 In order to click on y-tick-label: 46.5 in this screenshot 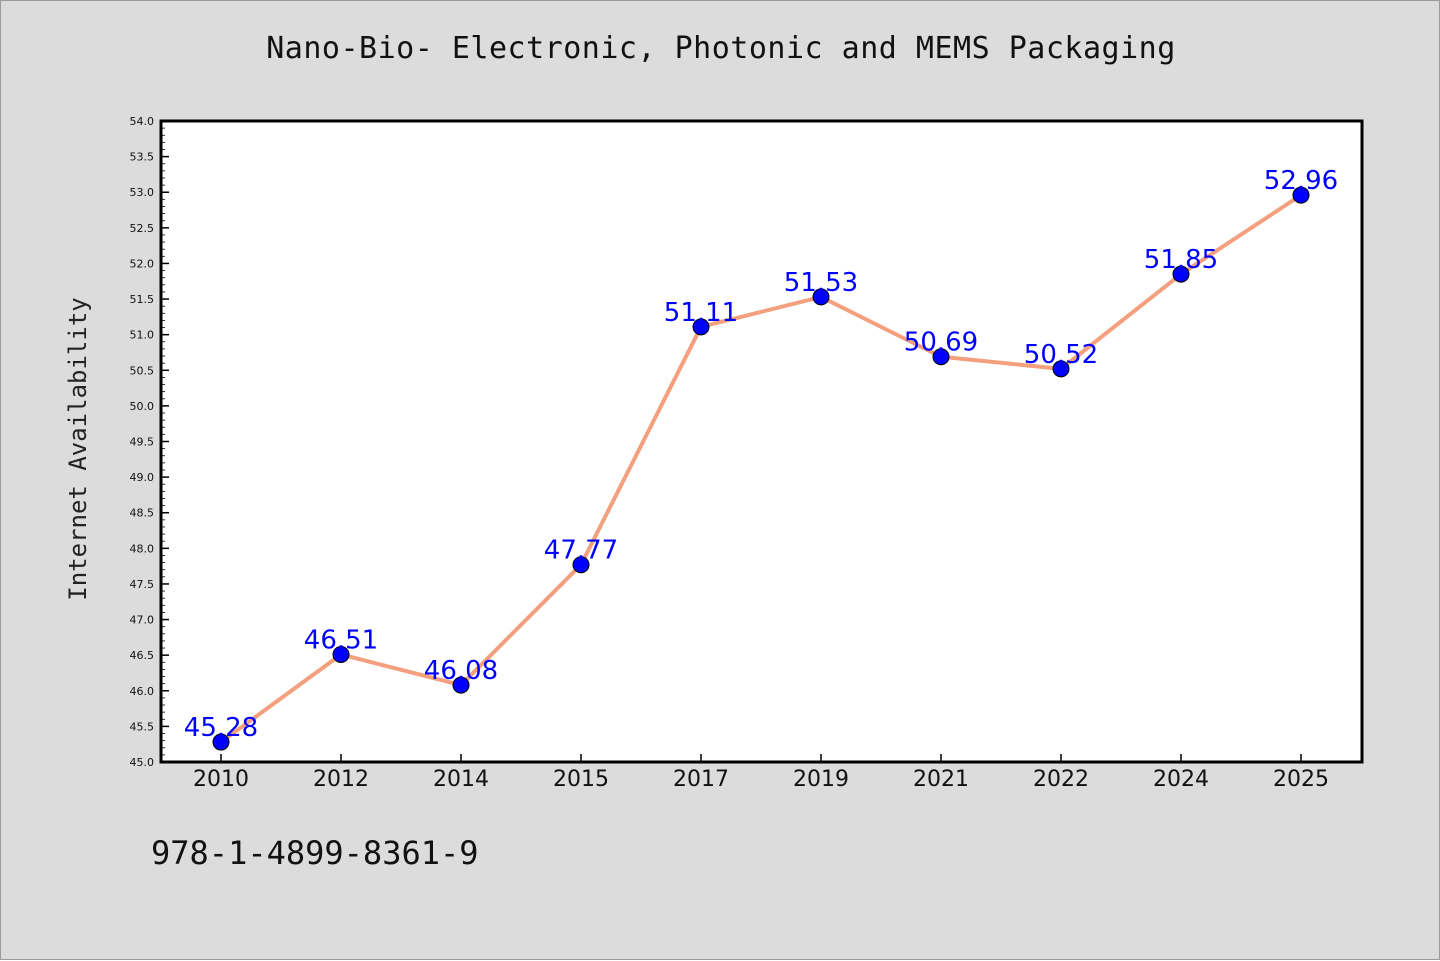, I will do `click(142, 655)`.